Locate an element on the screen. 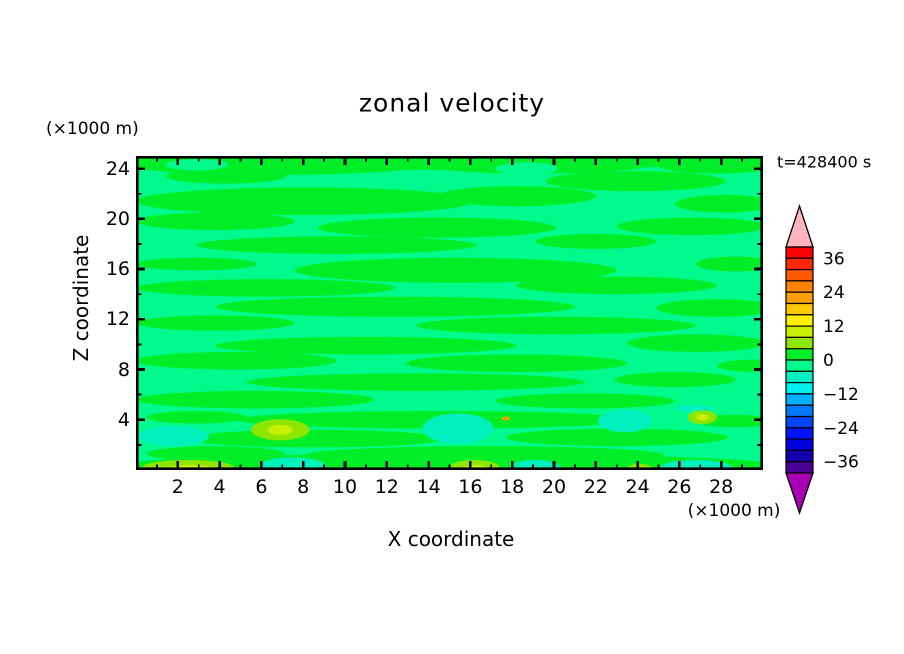  x-tick-label: 26 is located at coordinates (679, 487).